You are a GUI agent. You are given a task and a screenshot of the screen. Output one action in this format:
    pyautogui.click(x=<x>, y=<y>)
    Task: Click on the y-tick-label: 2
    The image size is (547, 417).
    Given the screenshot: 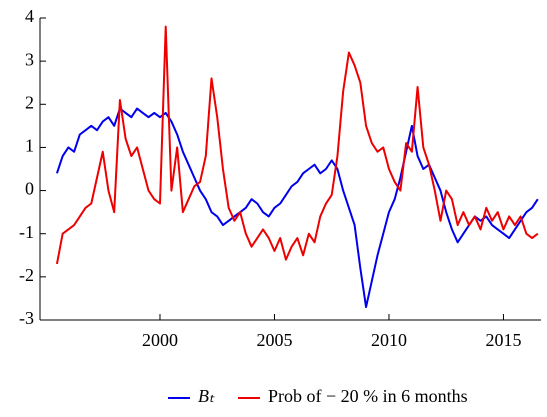 What is the action you would take?
    pyautogui.click(x=29, y=102)
    